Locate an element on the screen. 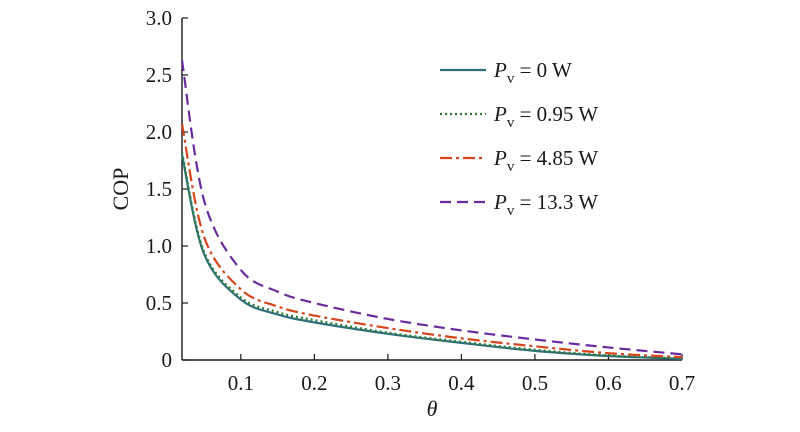  x-axis-label: θ is located at coordinates (432, 408).